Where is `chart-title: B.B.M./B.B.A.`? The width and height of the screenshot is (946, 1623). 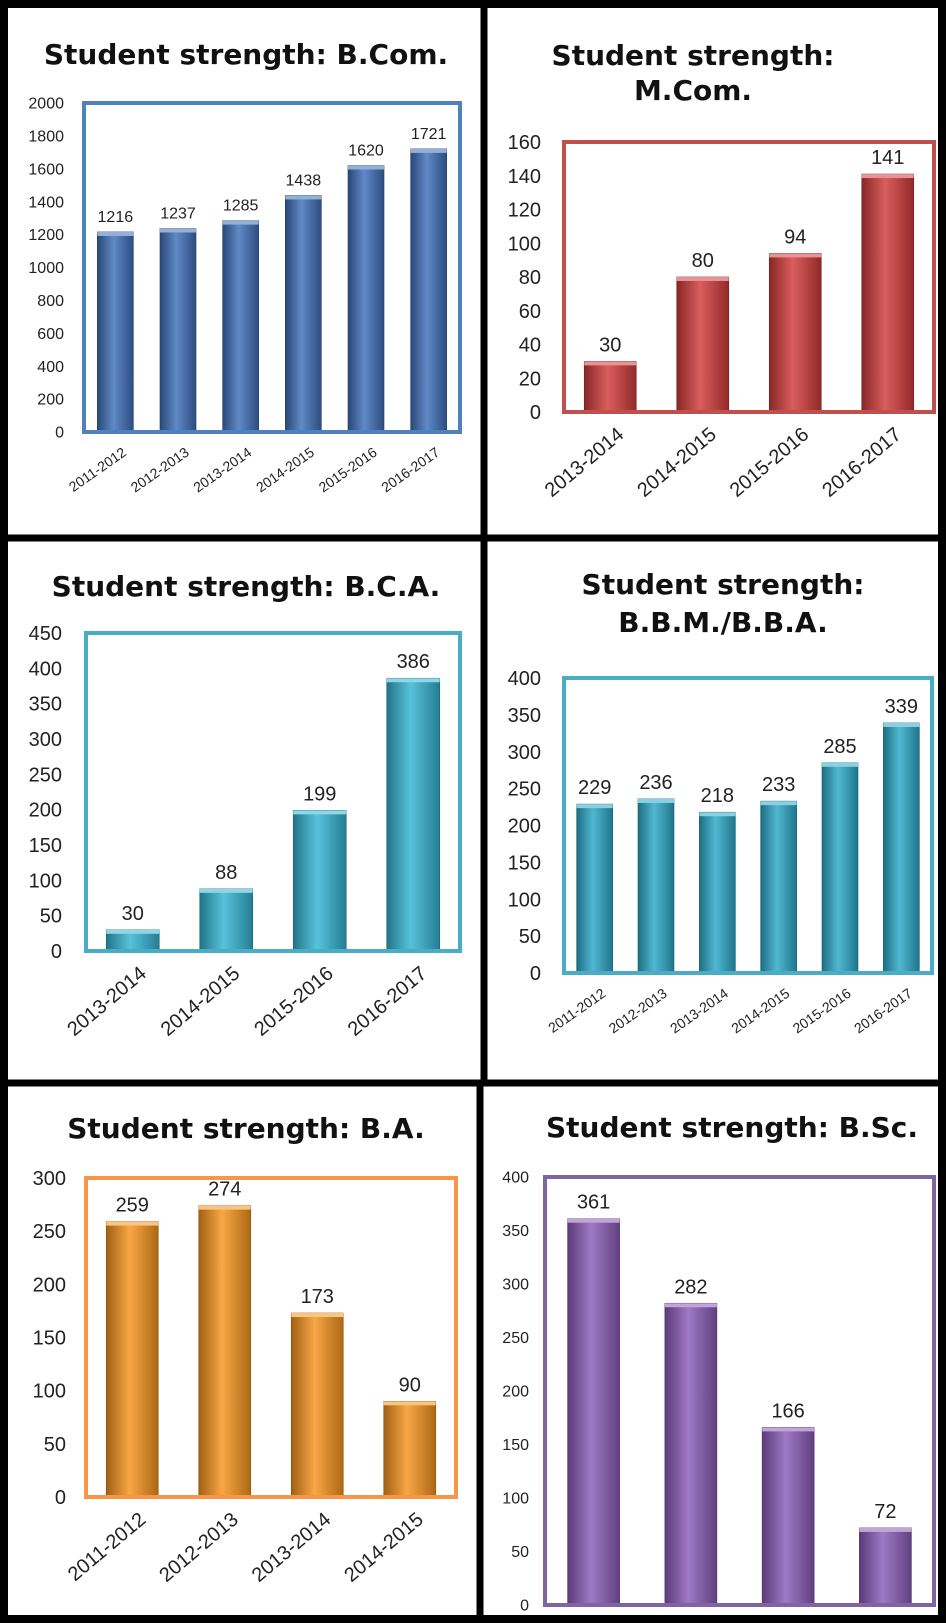
chart-title: B.B.M./B.B.A. is located at coordinates (722, 622).